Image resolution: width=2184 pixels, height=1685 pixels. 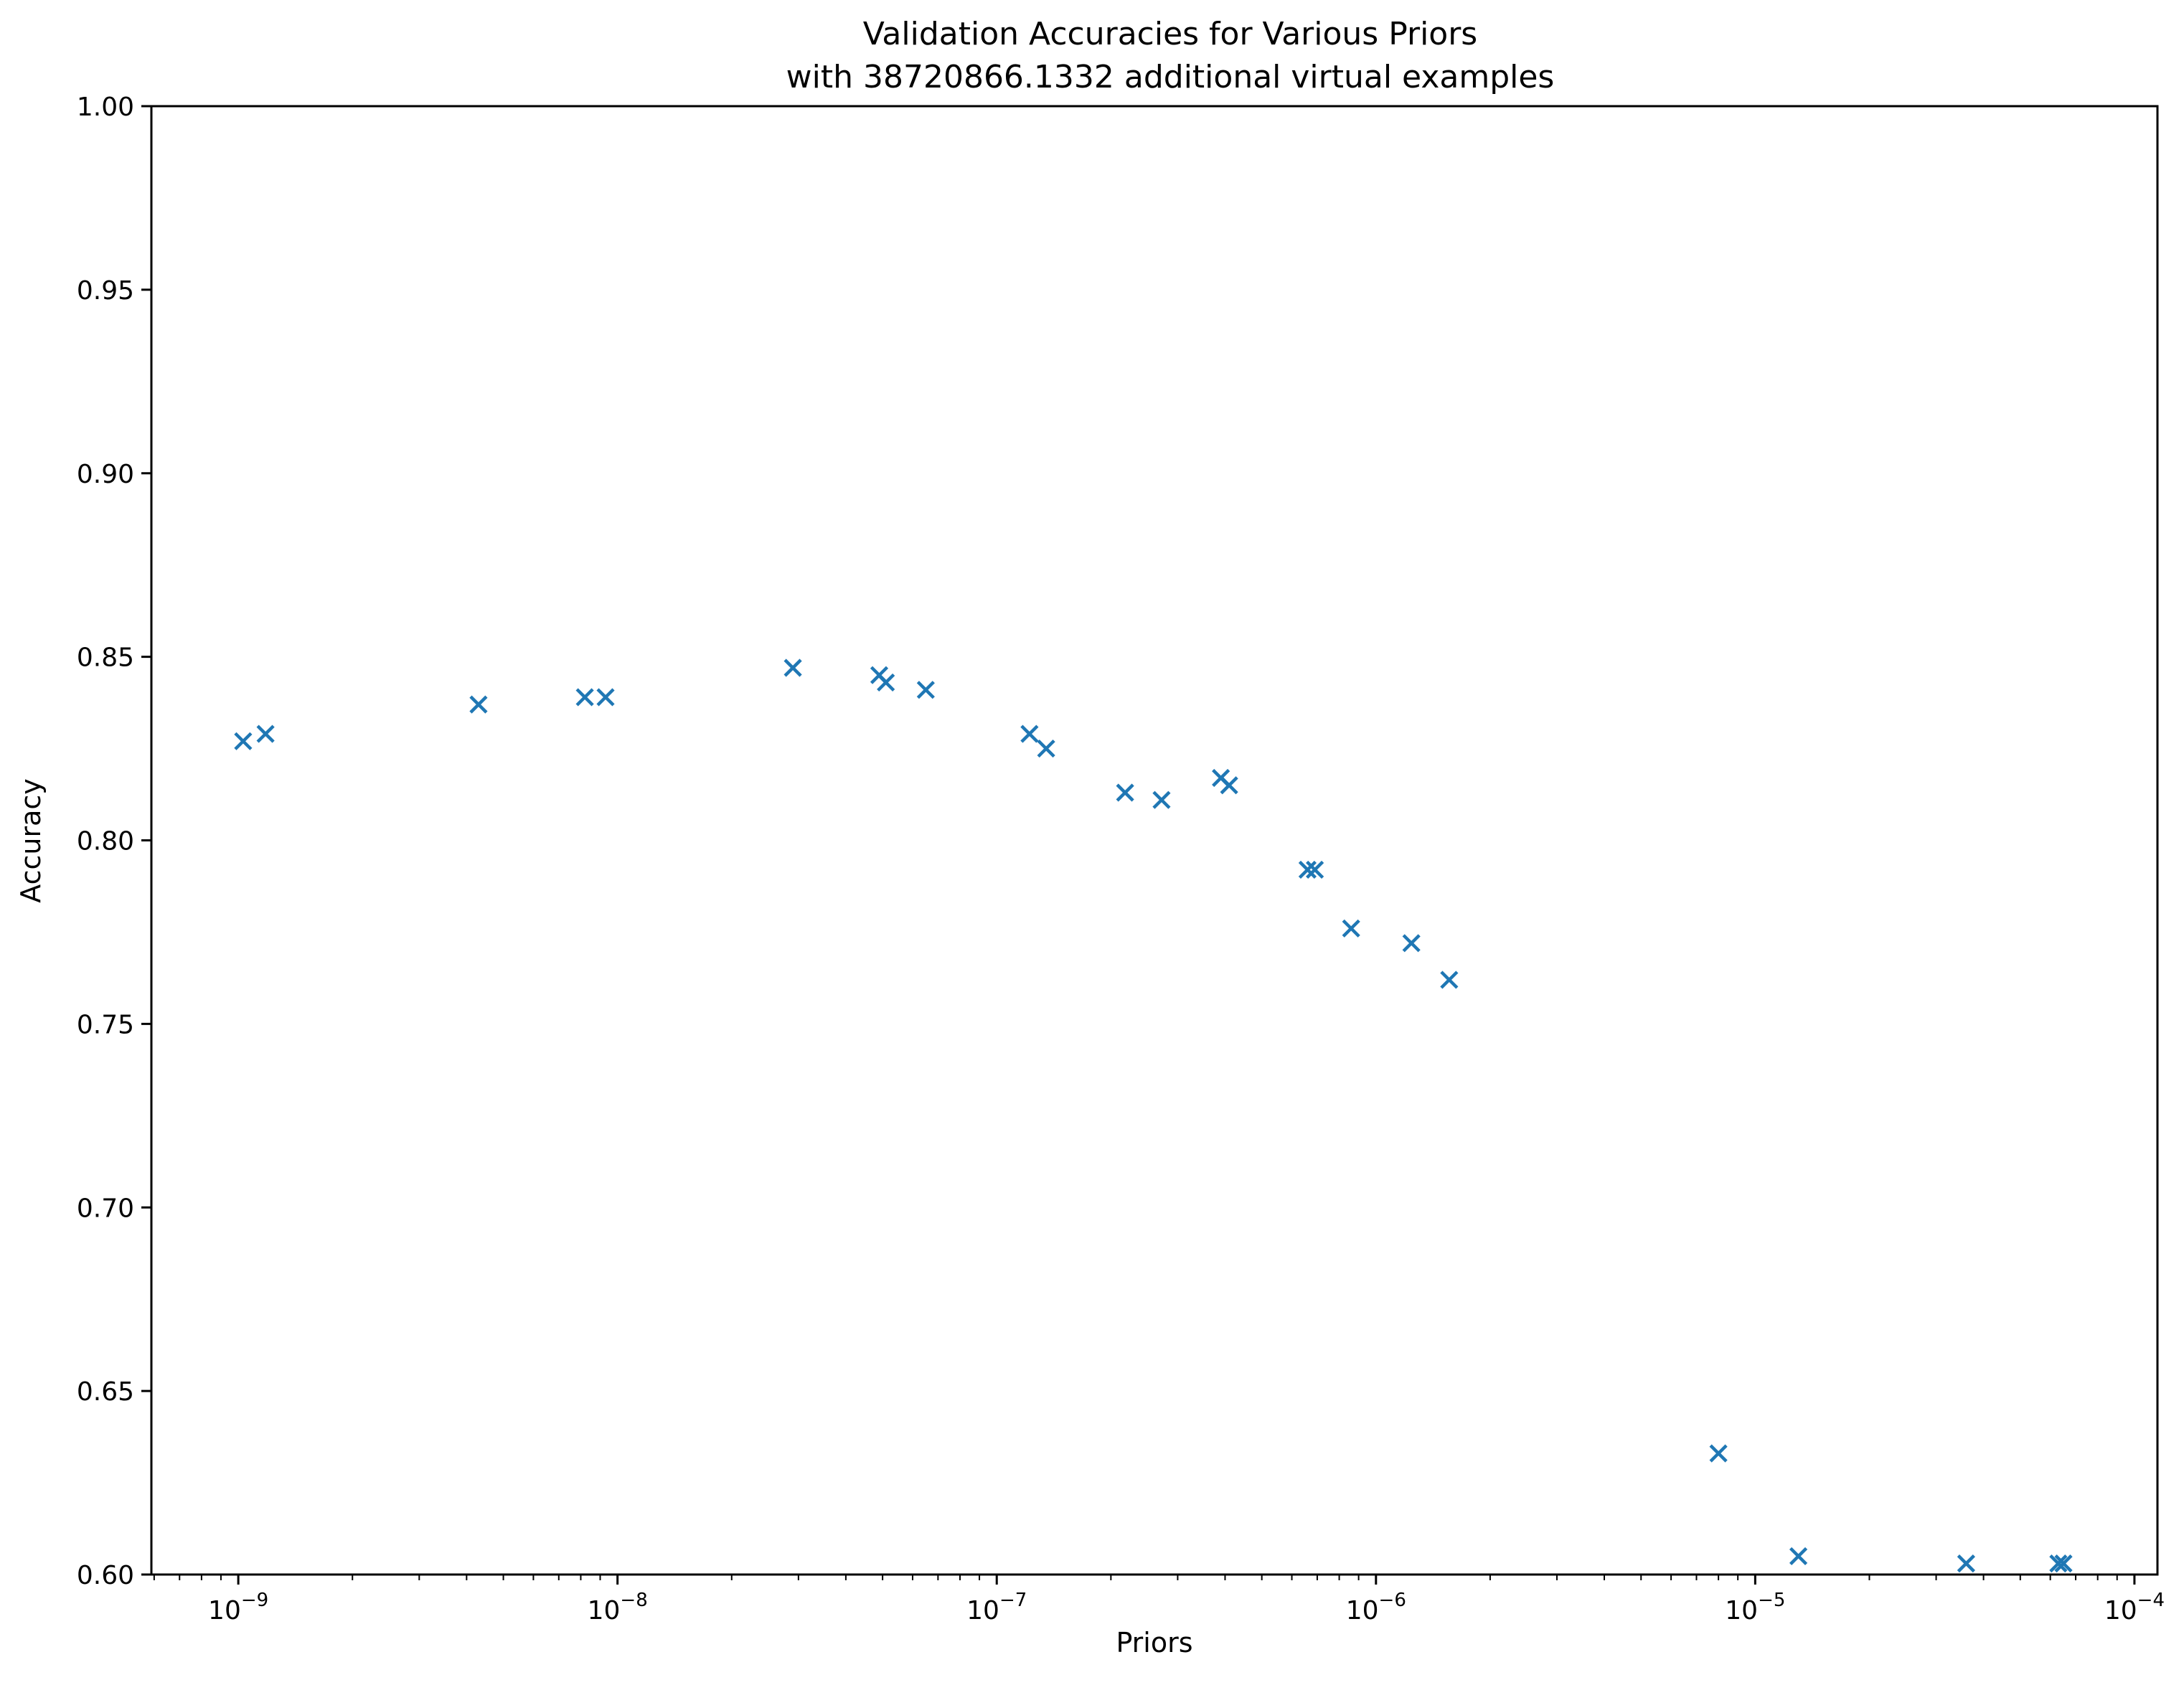 I want to click on x-tick-label: 10⁻⁵, so click(x=1755, y=1607).